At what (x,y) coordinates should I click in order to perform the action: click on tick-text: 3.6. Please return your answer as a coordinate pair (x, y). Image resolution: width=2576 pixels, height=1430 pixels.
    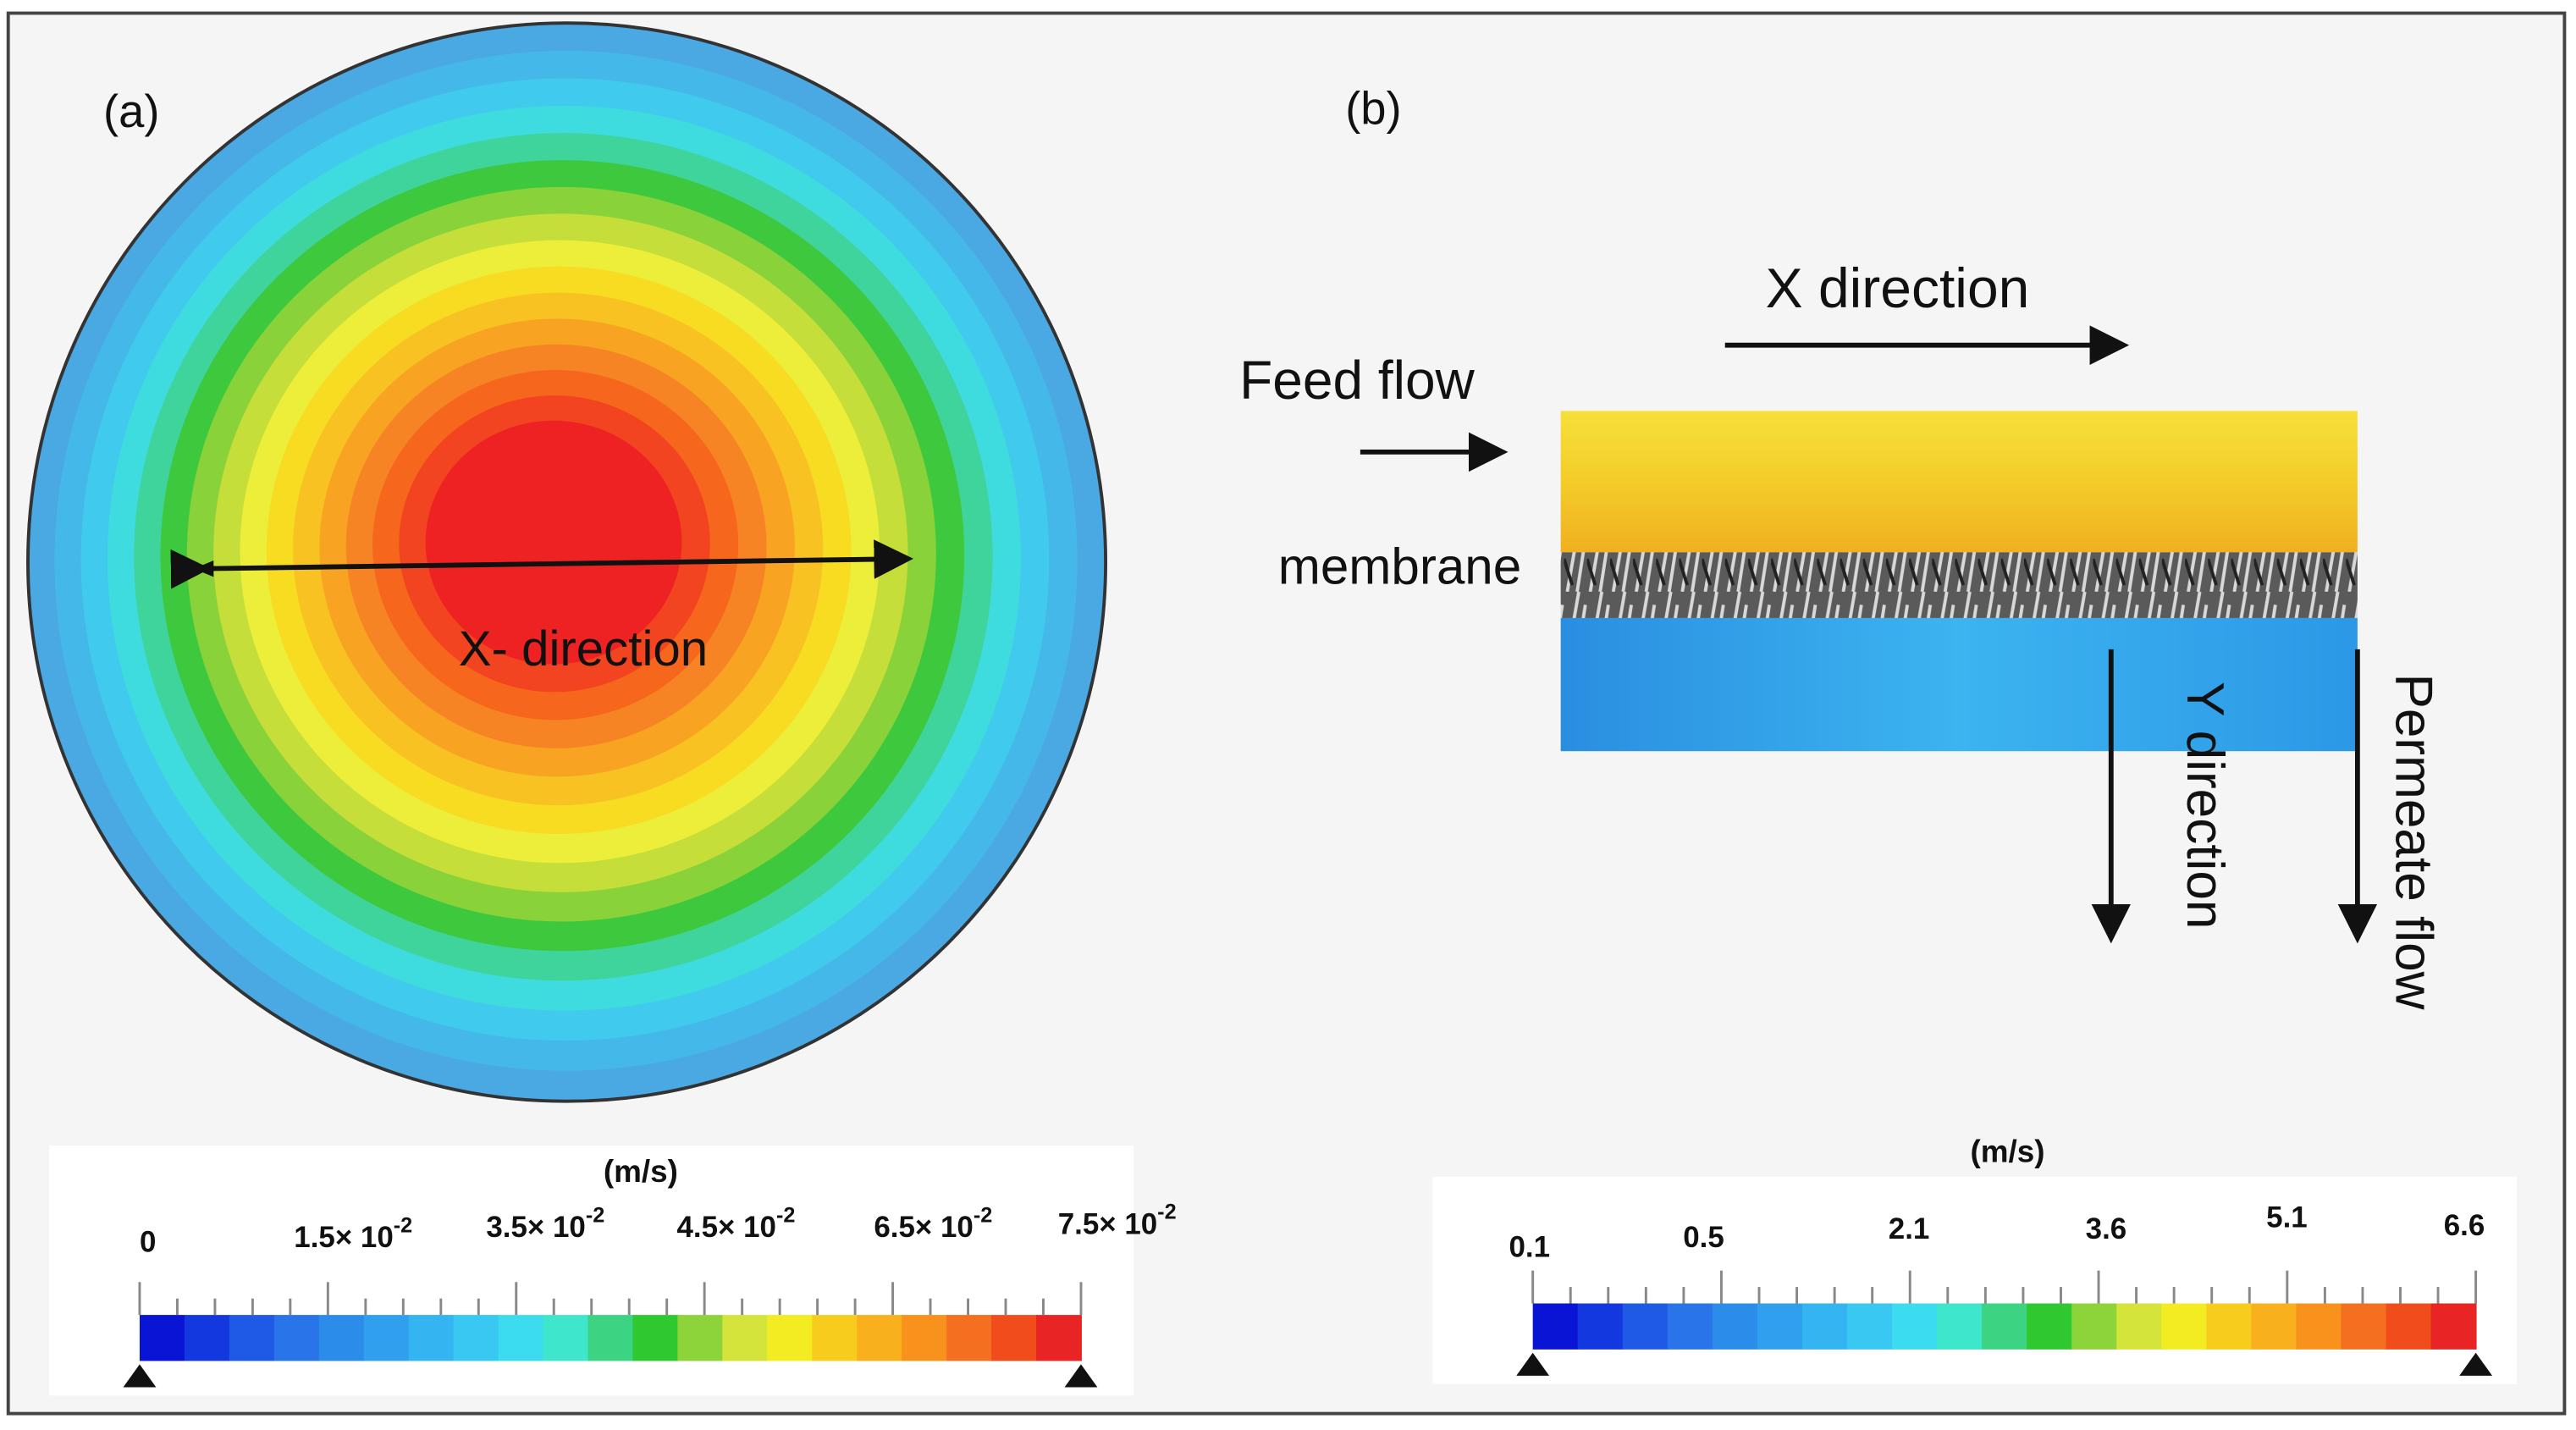
    Looking at the image, I should click on (2106, 1228).